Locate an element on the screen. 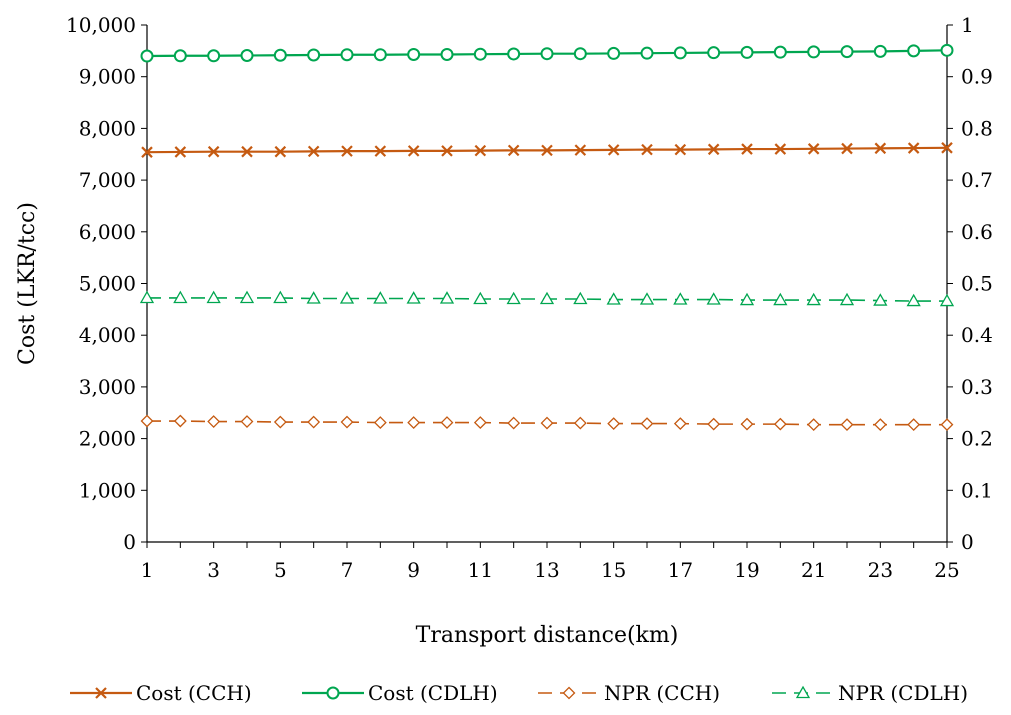 The width and height of the screenshot is (1011, 715). y-tick-label: 2,000 is located at coordinates (107, 439).